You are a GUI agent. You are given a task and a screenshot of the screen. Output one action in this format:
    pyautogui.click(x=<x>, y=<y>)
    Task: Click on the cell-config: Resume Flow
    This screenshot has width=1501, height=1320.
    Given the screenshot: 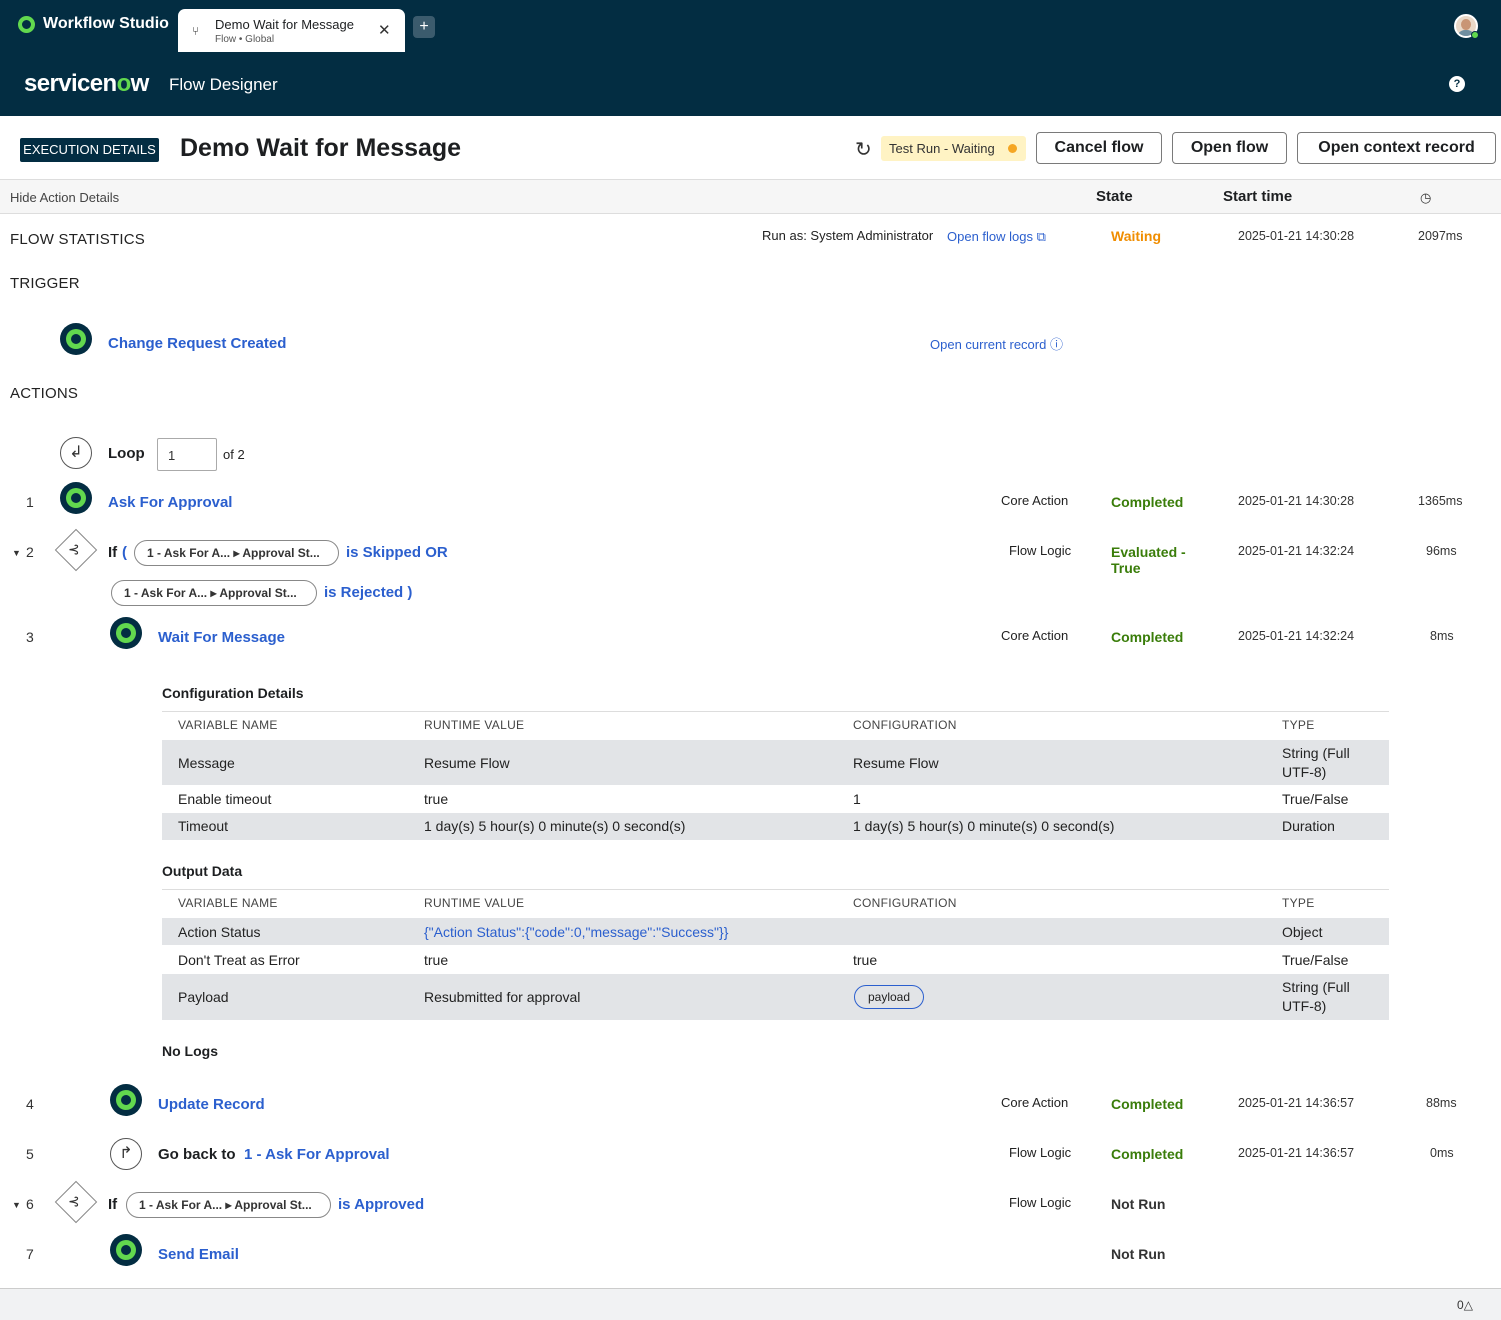 What is the action you would take?
    pyautogui.click(x=896, y=763)
    